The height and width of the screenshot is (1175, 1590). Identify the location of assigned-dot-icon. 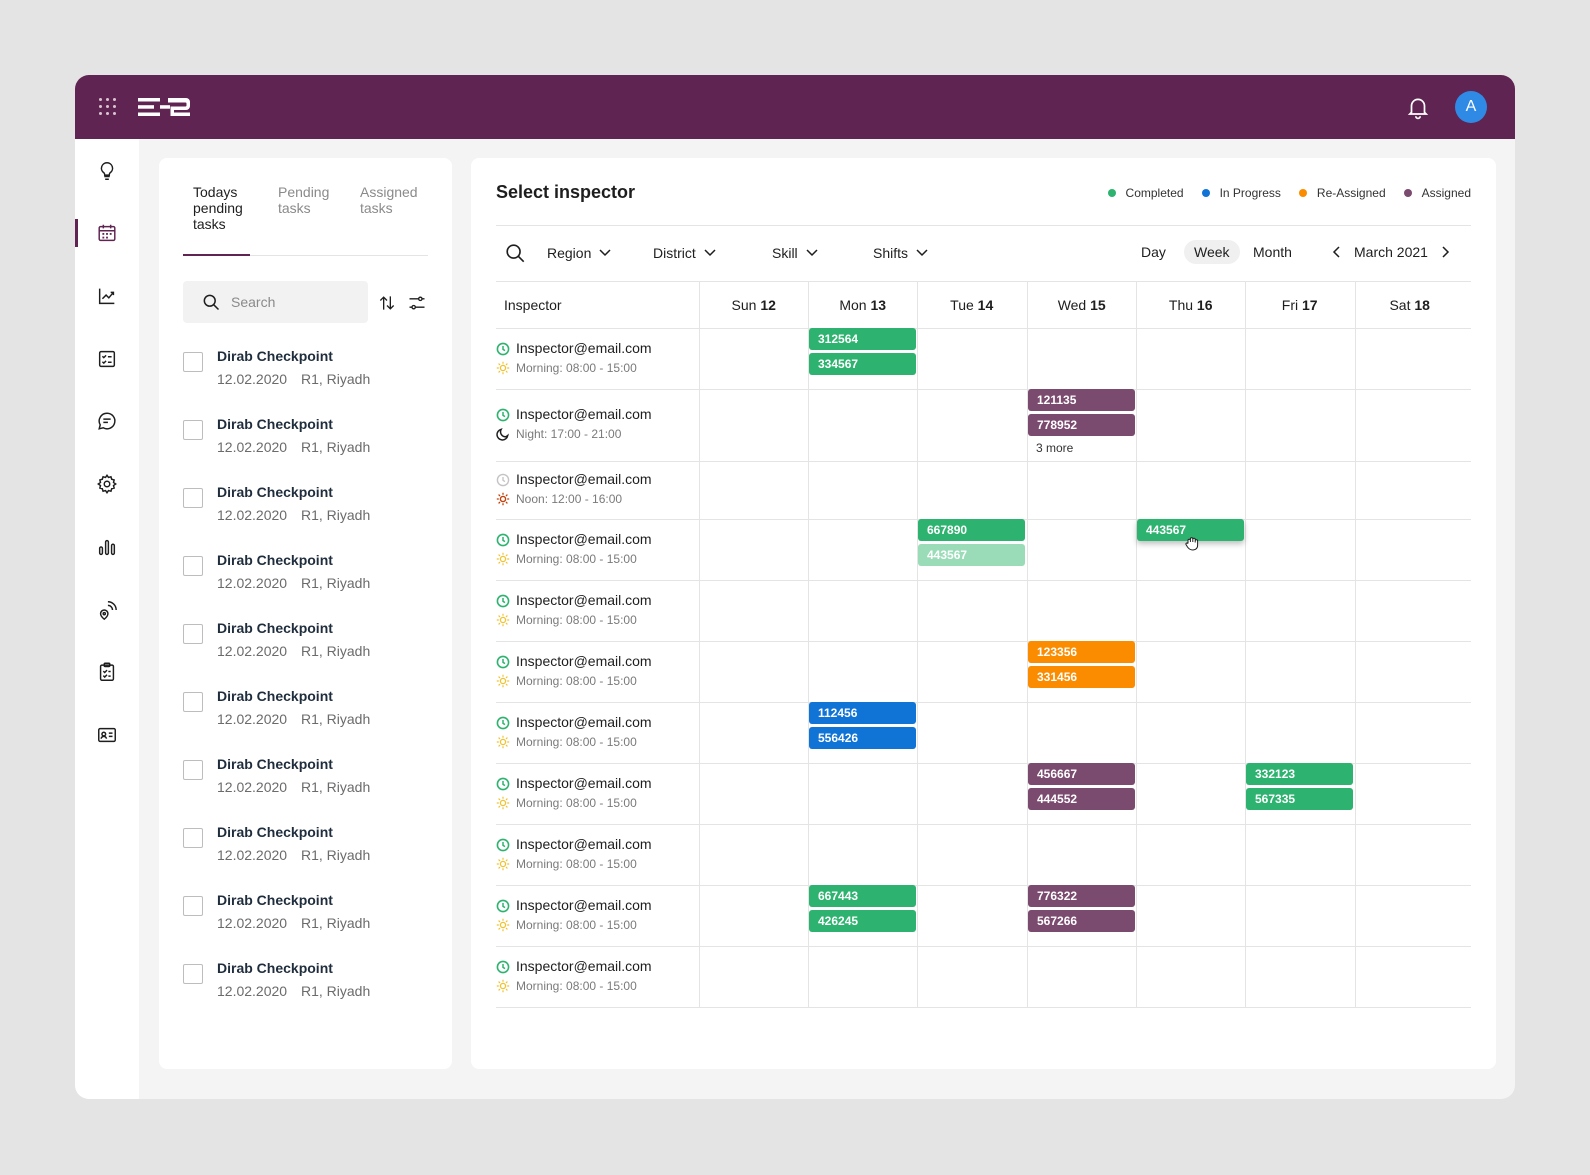
(1407, 193).